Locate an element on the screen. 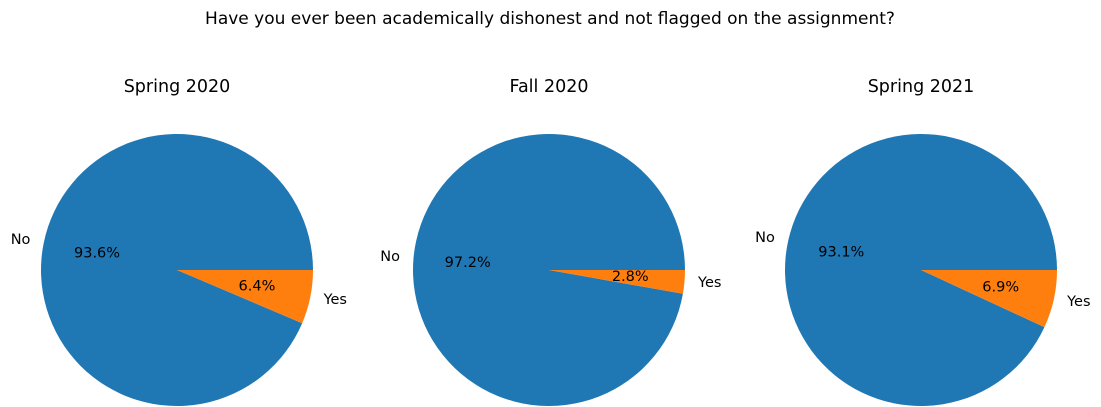  slice-label-yes-spring-2020: Yes is located at coordinates (335, 300).